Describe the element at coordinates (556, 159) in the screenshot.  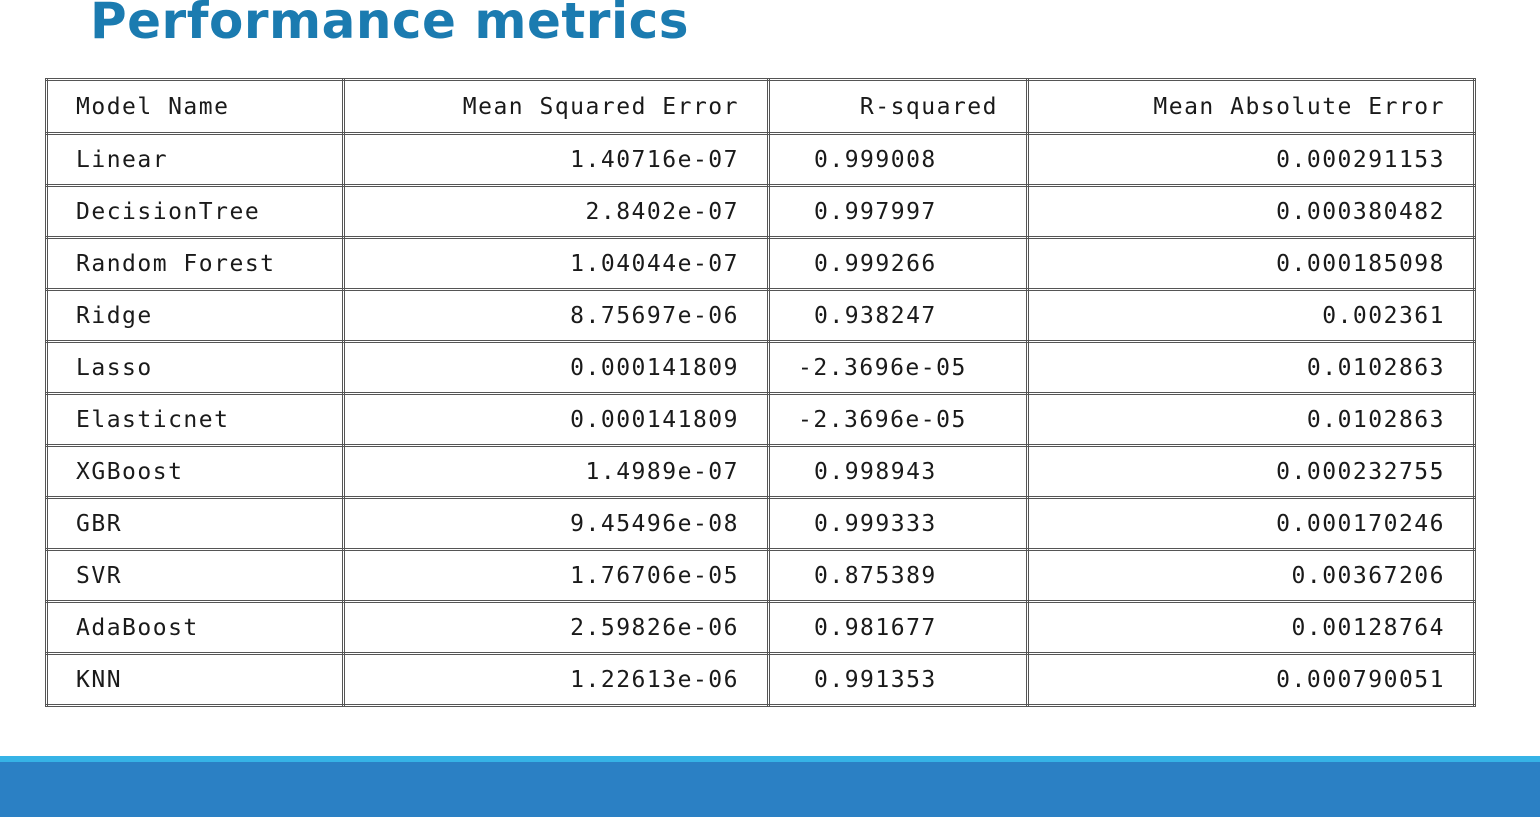
I see `cell-mean-squared-error: 1.40716e-07` at that location.